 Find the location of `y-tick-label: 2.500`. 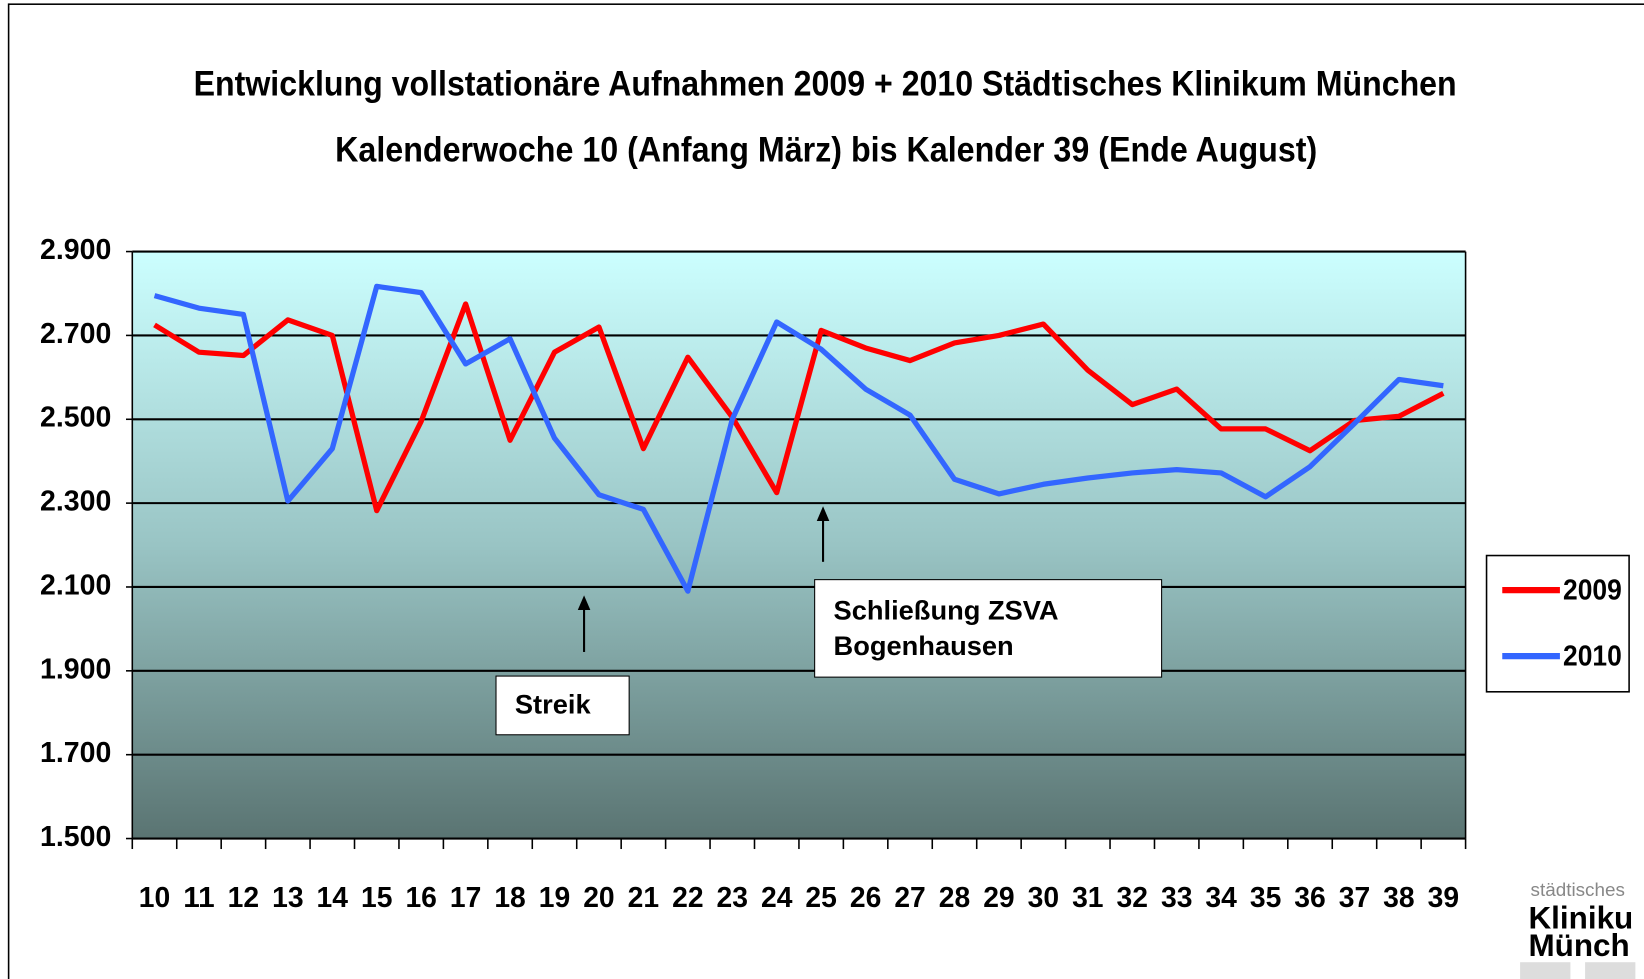

y-tick-label: 2.500 is located at coordinates (75, 417).